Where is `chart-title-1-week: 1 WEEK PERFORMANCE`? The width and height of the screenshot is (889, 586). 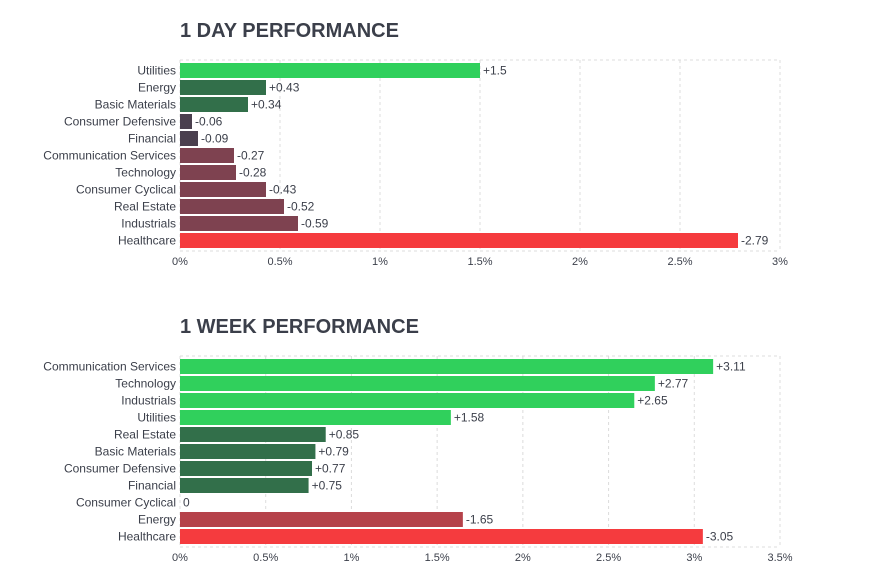
chart-title-1-week: 1 WEEK PERFORMANCE is located at coordinates (299, 327).